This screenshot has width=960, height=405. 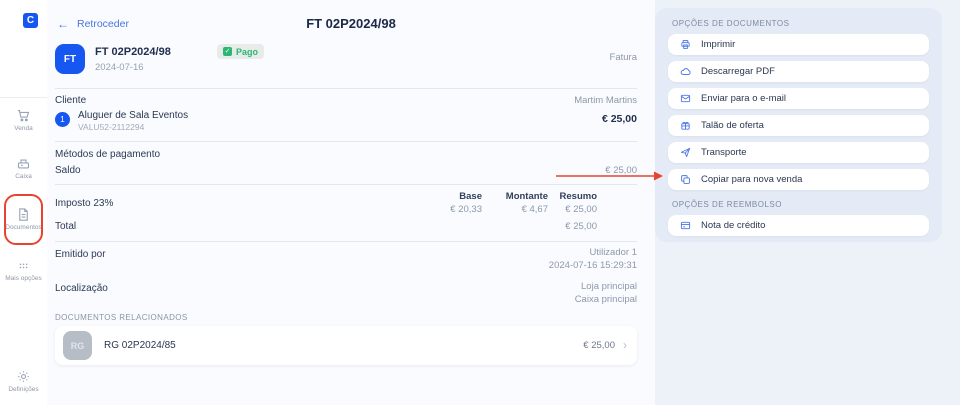 What do you see at coordinates (685, 225) in the screenshot?
I see `credit-note-icon` at bounding box center [685, 225].